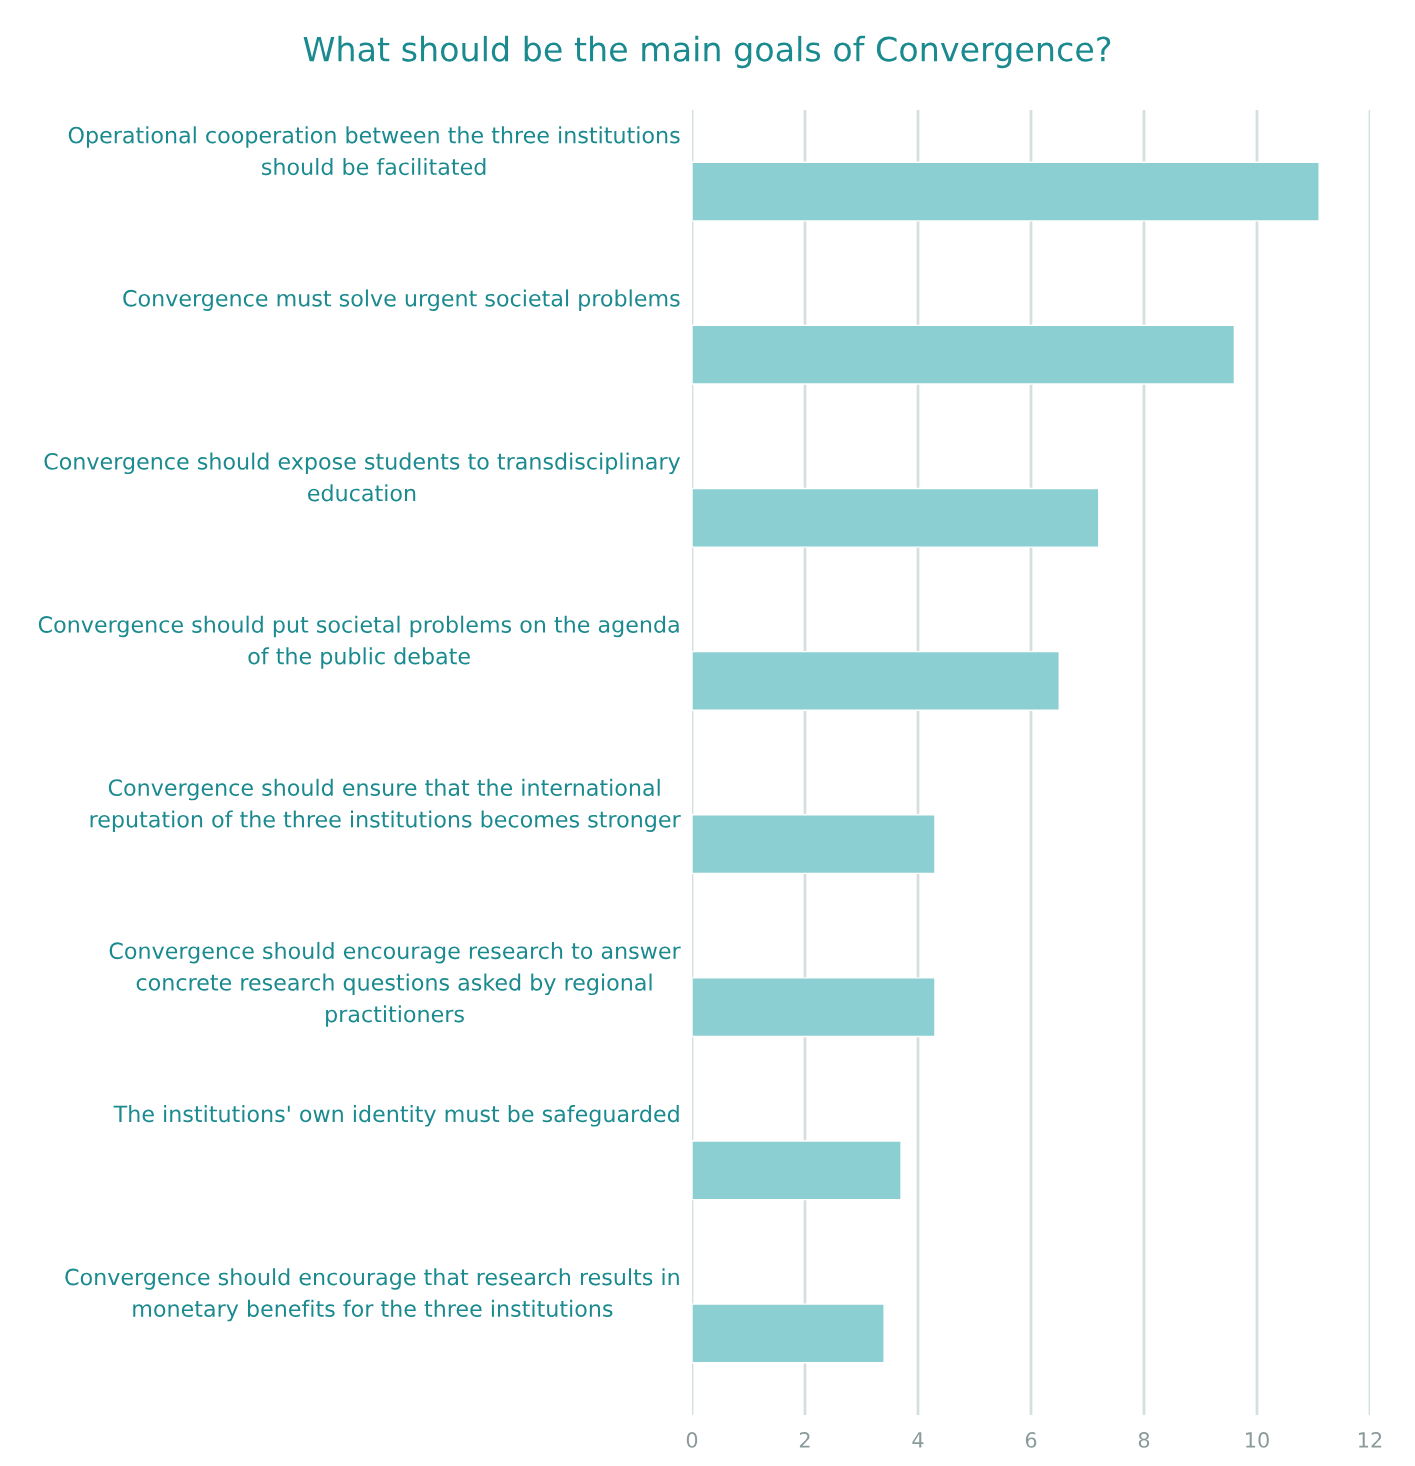 The width and height of the screenshot is (1415, 1466). I want to click on x-tick-label: 2, so click(804, 1440).